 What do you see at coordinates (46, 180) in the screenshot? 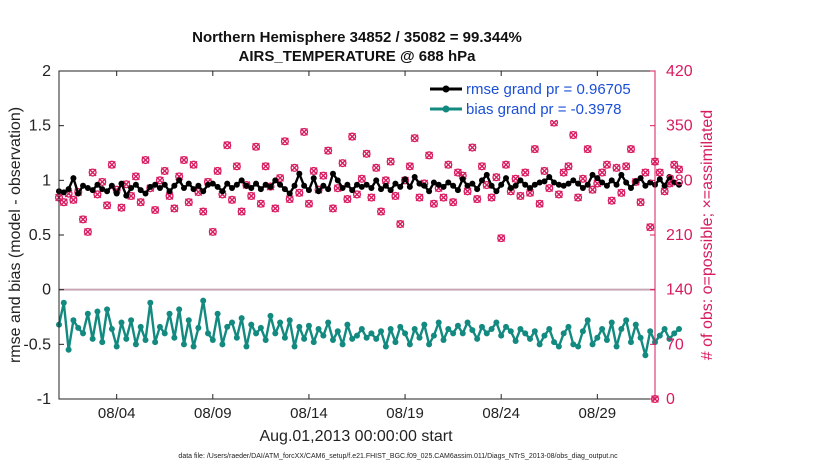
I see `y-left-tick-label: 1` at bounding box center [46, 180].